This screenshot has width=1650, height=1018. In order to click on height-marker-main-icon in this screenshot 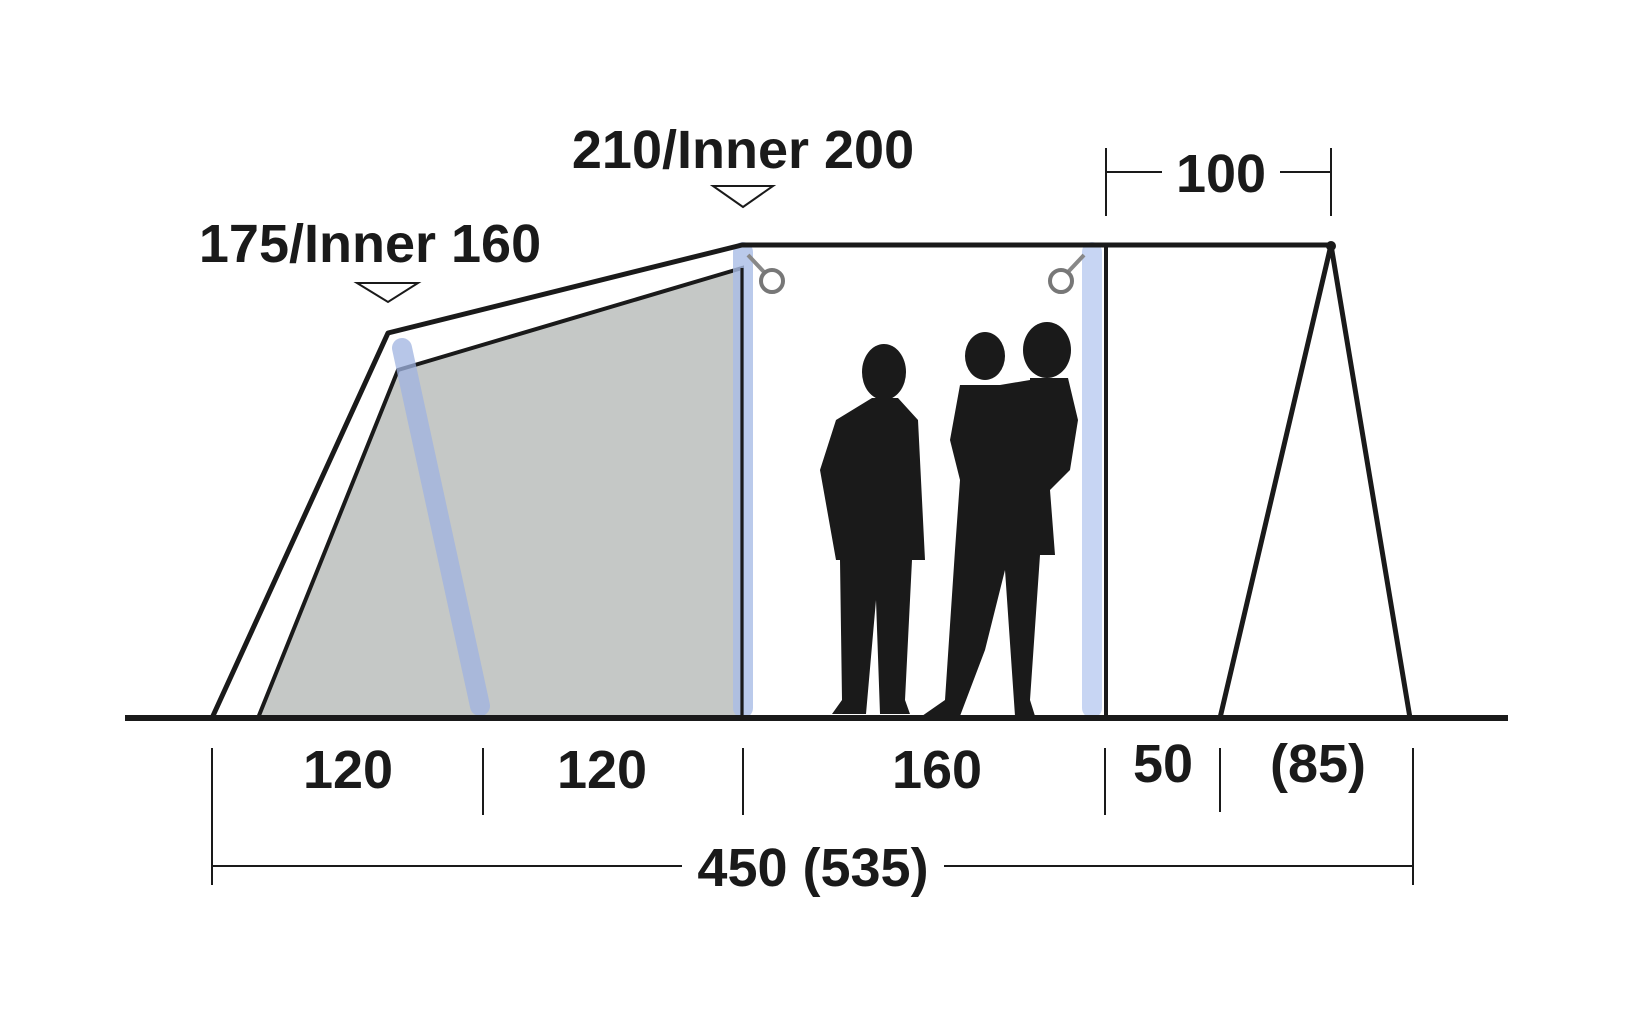, I will do `click(743, 197)`.